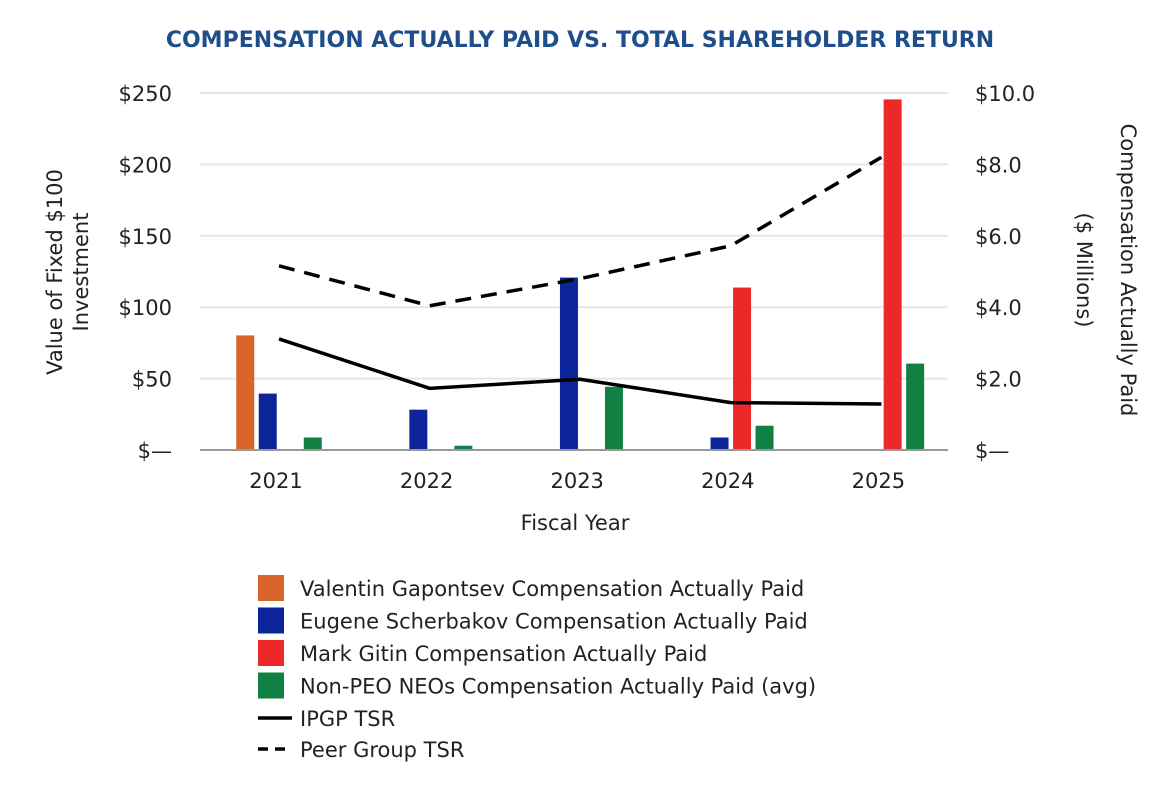 The width and height of the screenshot is (1160, 806). Describe the element at coordinates (992, 451) in the screenshot. I see `y-tick-label-right: $—` at that location.